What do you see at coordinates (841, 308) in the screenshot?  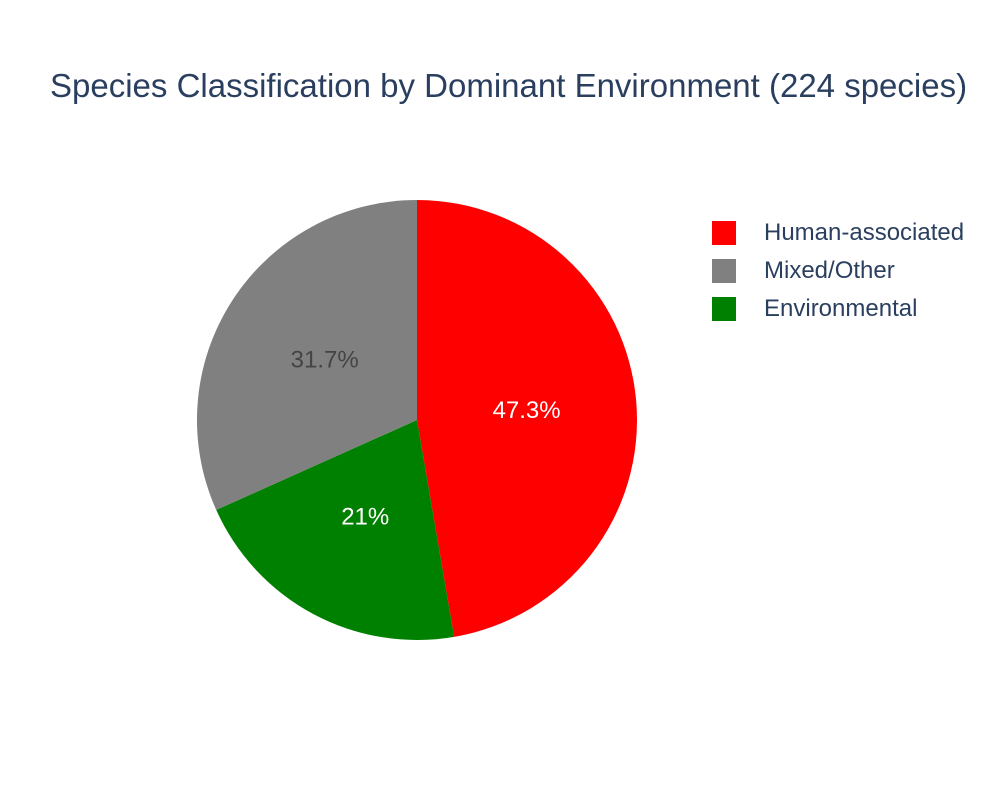 I see `legend-label: Environmental` at bounding box center [841, 308].